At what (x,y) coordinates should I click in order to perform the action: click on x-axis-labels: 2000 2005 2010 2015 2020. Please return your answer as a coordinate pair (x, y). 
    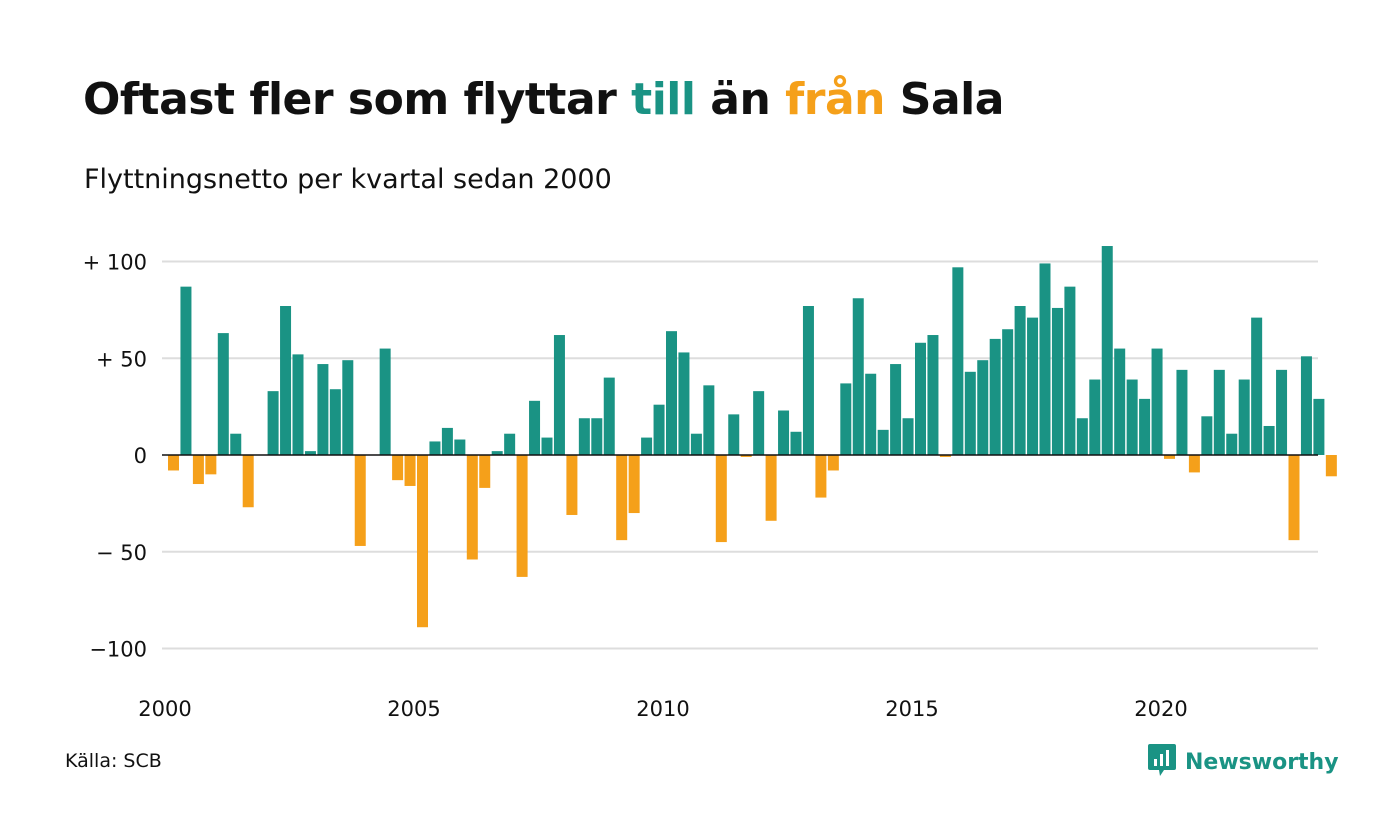
    Looking at the image, I should click on (662, 709).